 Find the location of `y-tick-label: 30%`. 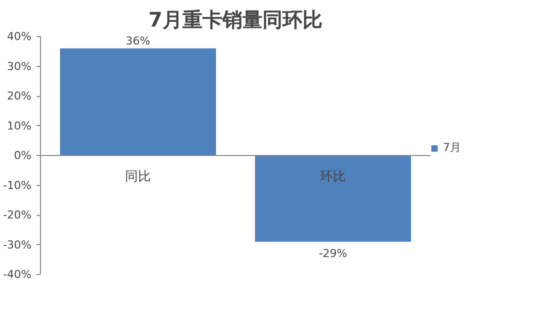

y-tick-label: 30% is located at coordinates (19, 66).